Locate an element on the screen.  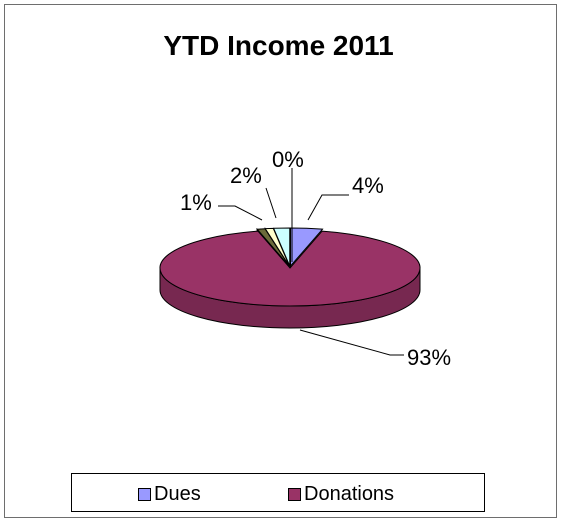
data-label-0: 4% is located at coordinates (368, 185).